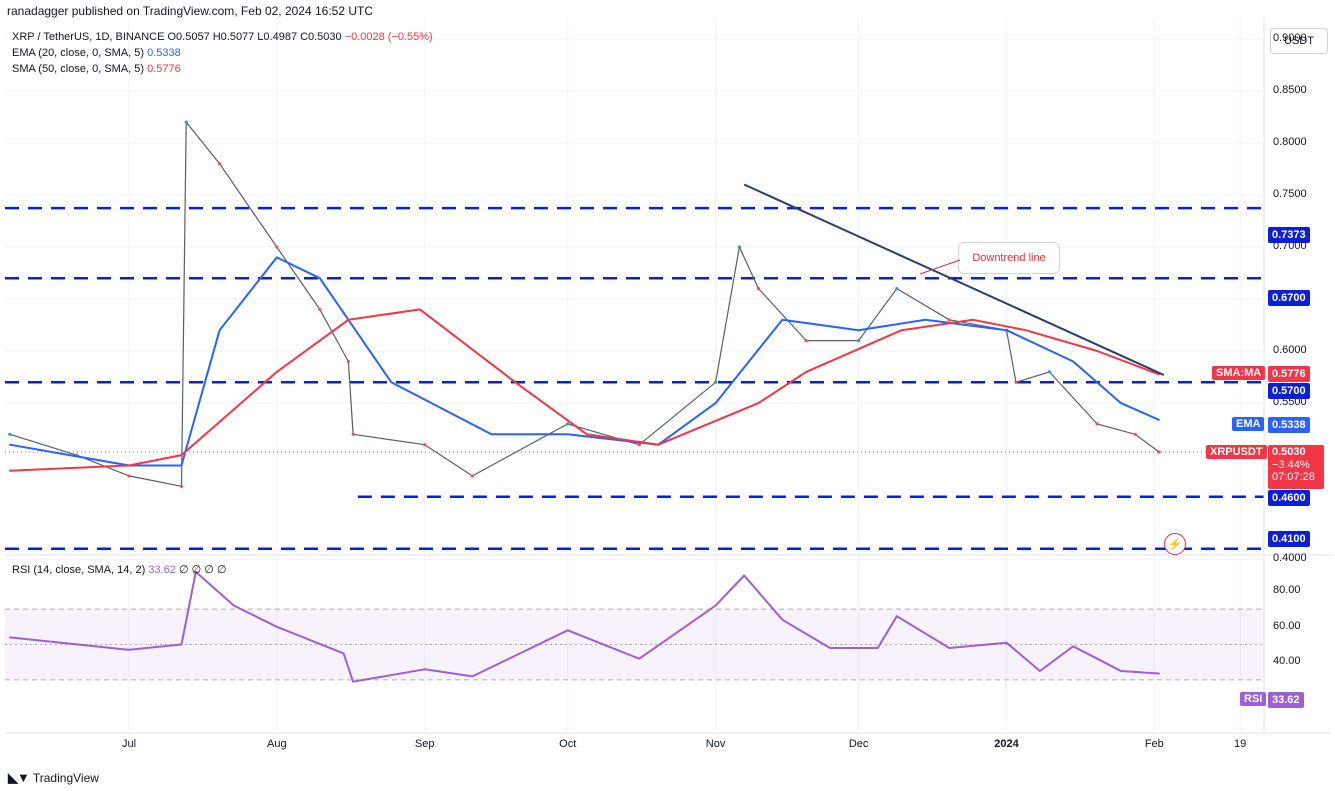 This screenshot has width=1335, height=791. What do you see at coordinates (1291, 465) in the screenshot?
I see `last-change: −3.44%` at bounding box center [1291, 465].